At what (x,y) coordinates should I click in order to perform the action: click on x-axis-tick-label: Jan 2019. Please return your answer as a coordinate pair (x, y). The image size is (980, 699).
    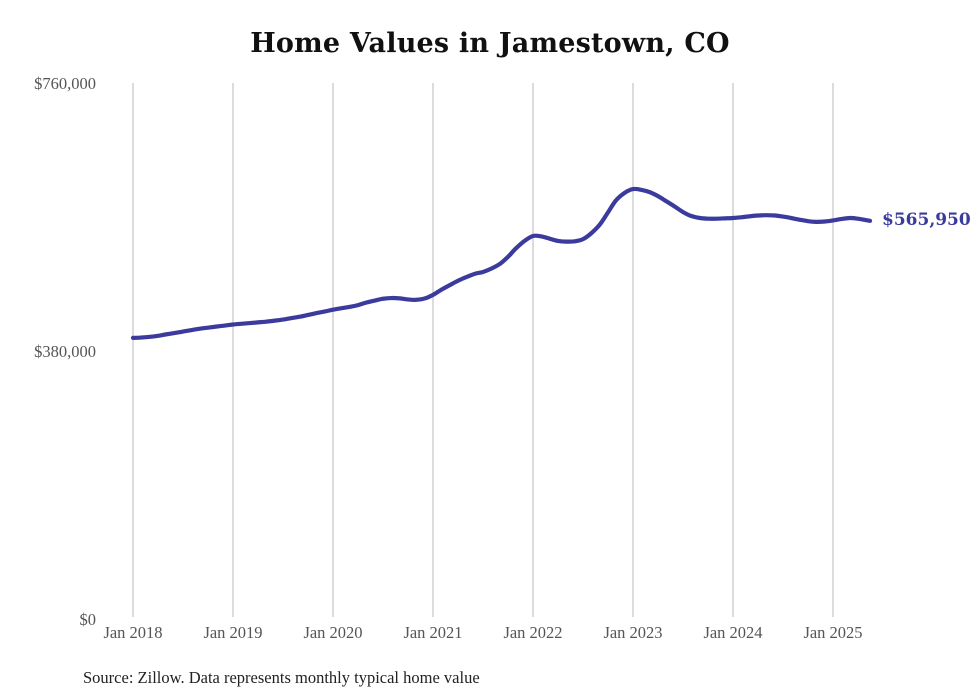
    Looking at the image, I should click on (233, 632).